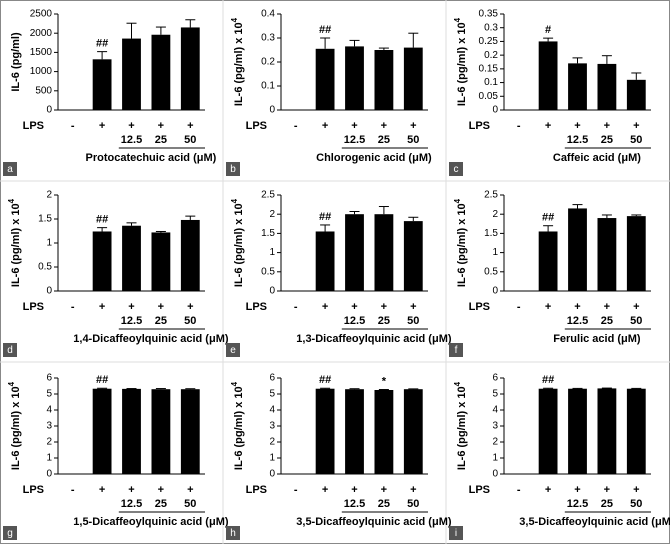 The image size is (670, 544). I want to click on y-tick-label: 1.5, so click(491, 233).